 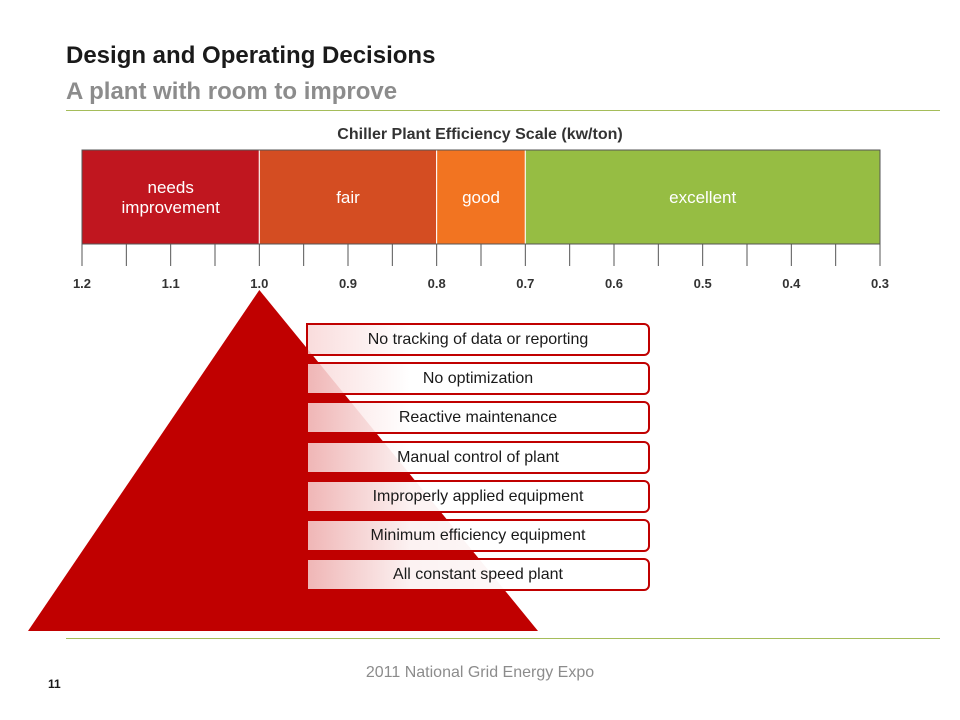 I want to click on bottom-divider, so click(x=503, y=638).